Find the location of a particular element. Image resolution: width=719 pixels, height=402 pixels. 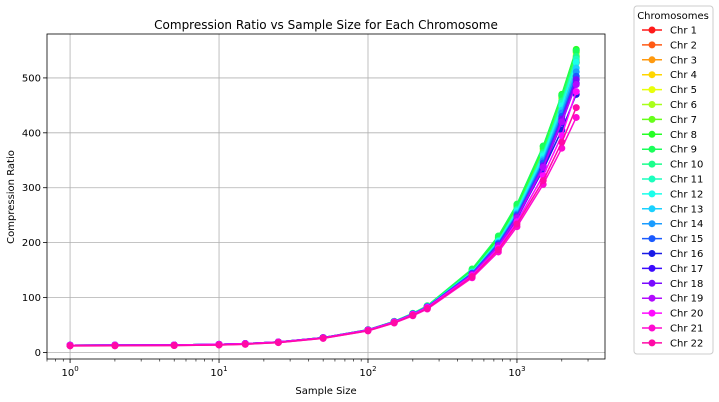

legend-entry: Chr 7 is located at coordinates (669, 120).